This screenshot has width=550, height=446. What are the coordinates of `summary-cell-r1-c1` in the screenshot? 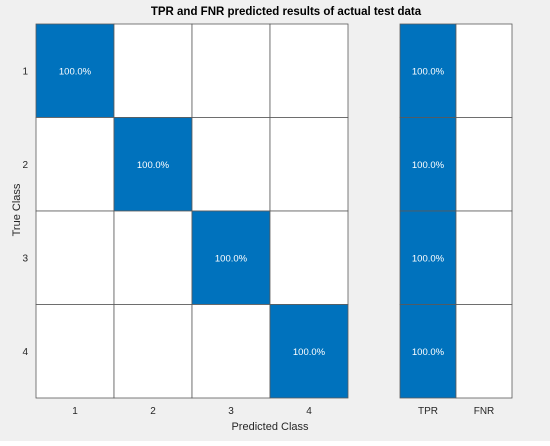 It's located at (428, 70).